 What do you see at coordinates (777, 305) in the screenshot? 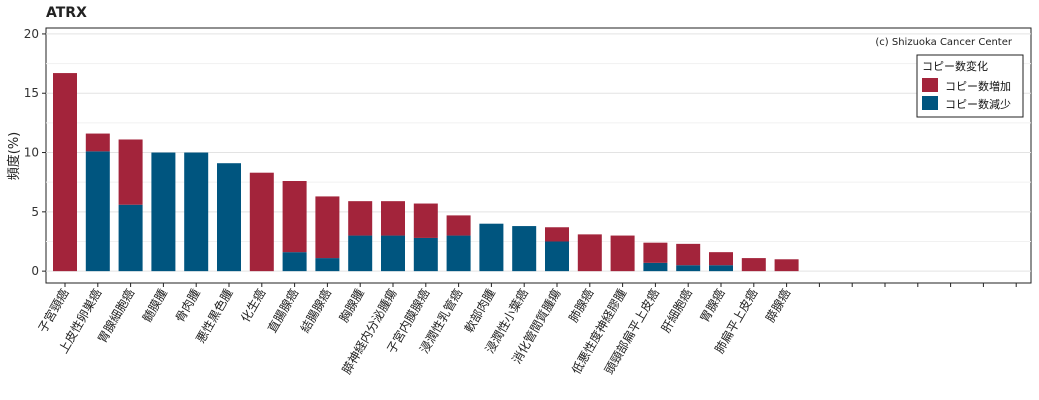
I see `x-tick-label: 膵腺癌` at bounding box center [777, 305].